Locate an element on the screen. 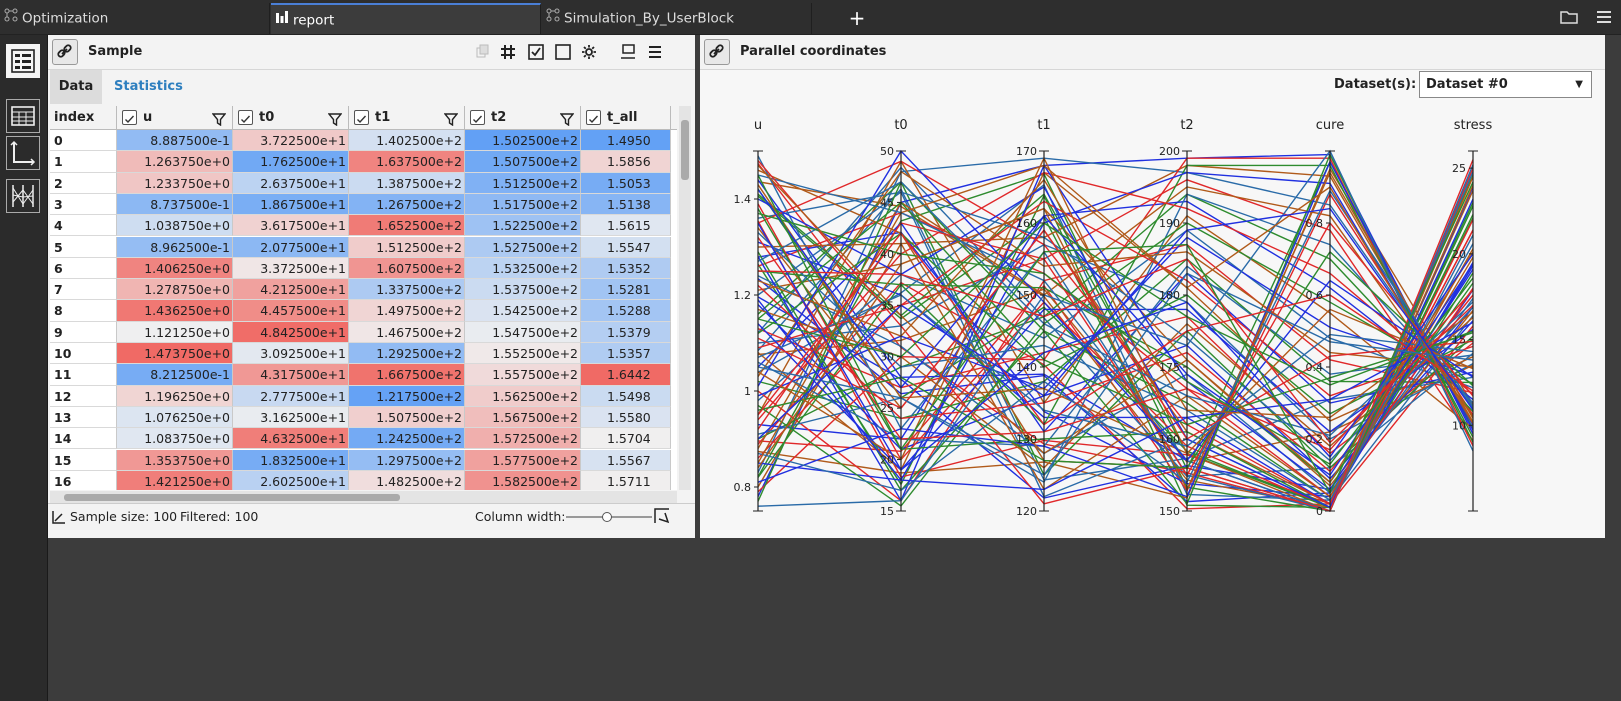 The width and height of the screenshot is (1621, 701). table-cell-t2: 1.522500e+2 is located at coordinates (523, 226).